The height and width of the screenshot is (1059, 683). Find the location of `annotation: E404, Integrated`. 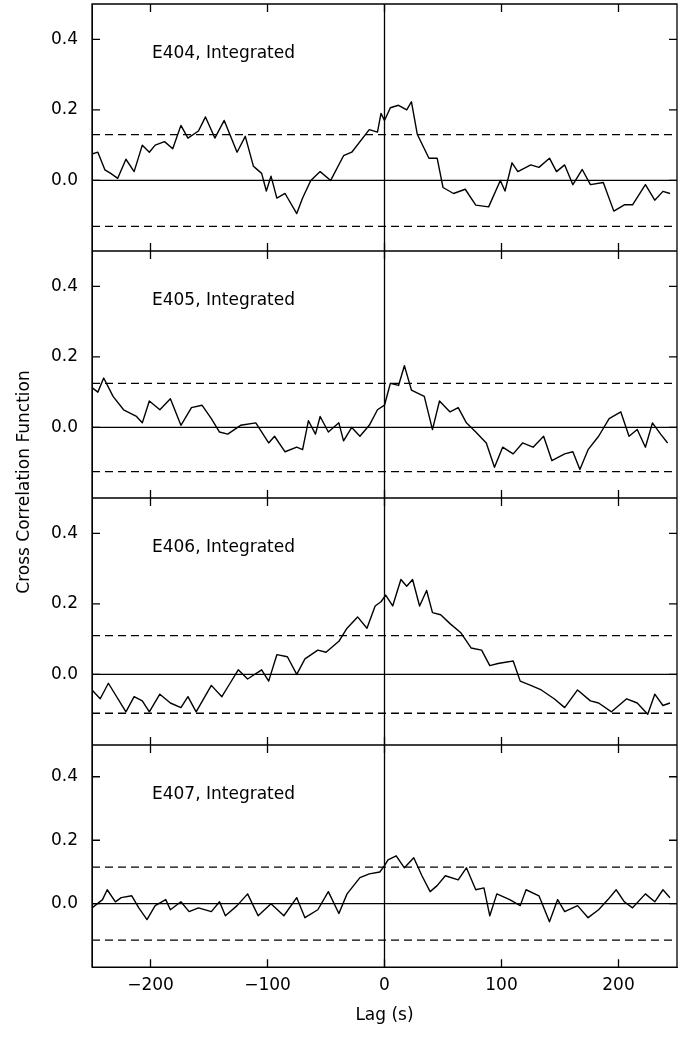

annotation: E404, Integrated is located at coordinates (224, 52).